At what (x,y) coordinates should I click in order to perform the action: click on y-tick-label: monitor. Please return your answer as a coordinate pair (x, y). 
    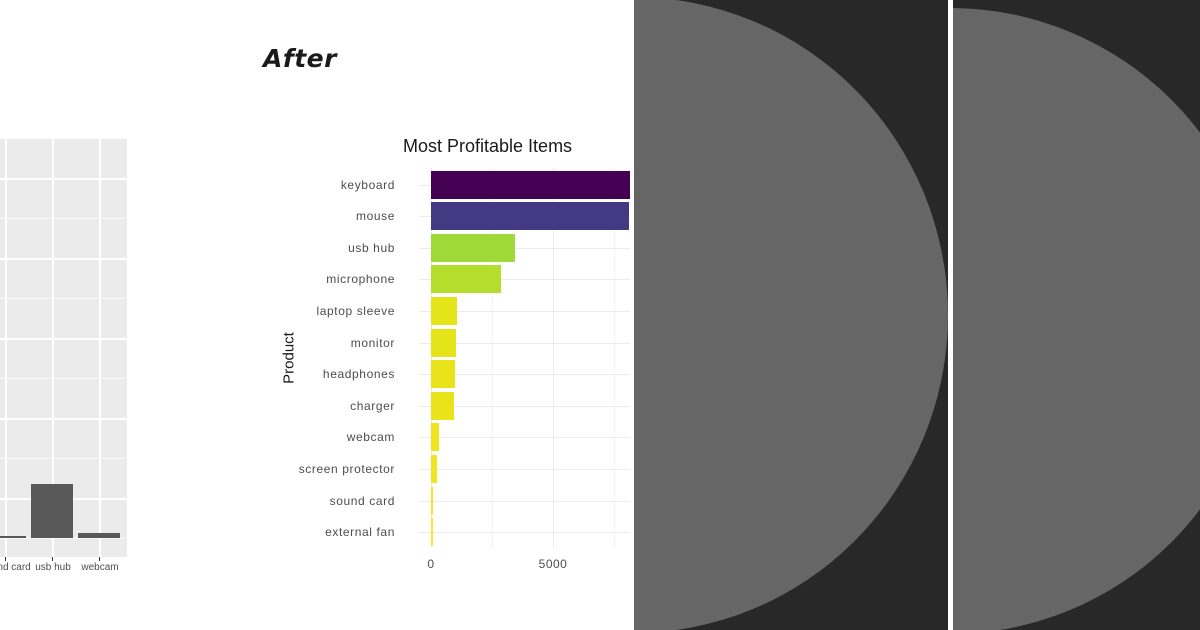
    Looking at the image, I should click on (372, 342).